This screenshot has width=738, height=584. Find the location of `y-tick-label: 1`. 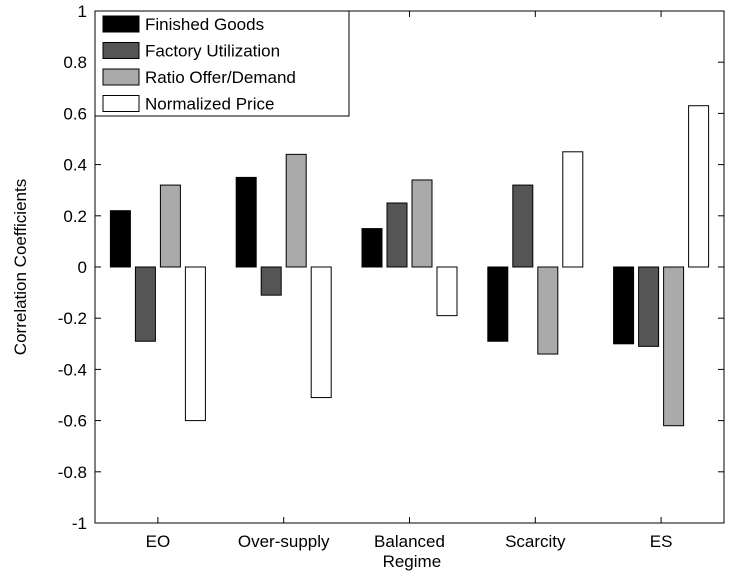

y-tick-label: 1 is located at coordinates (82, 11).